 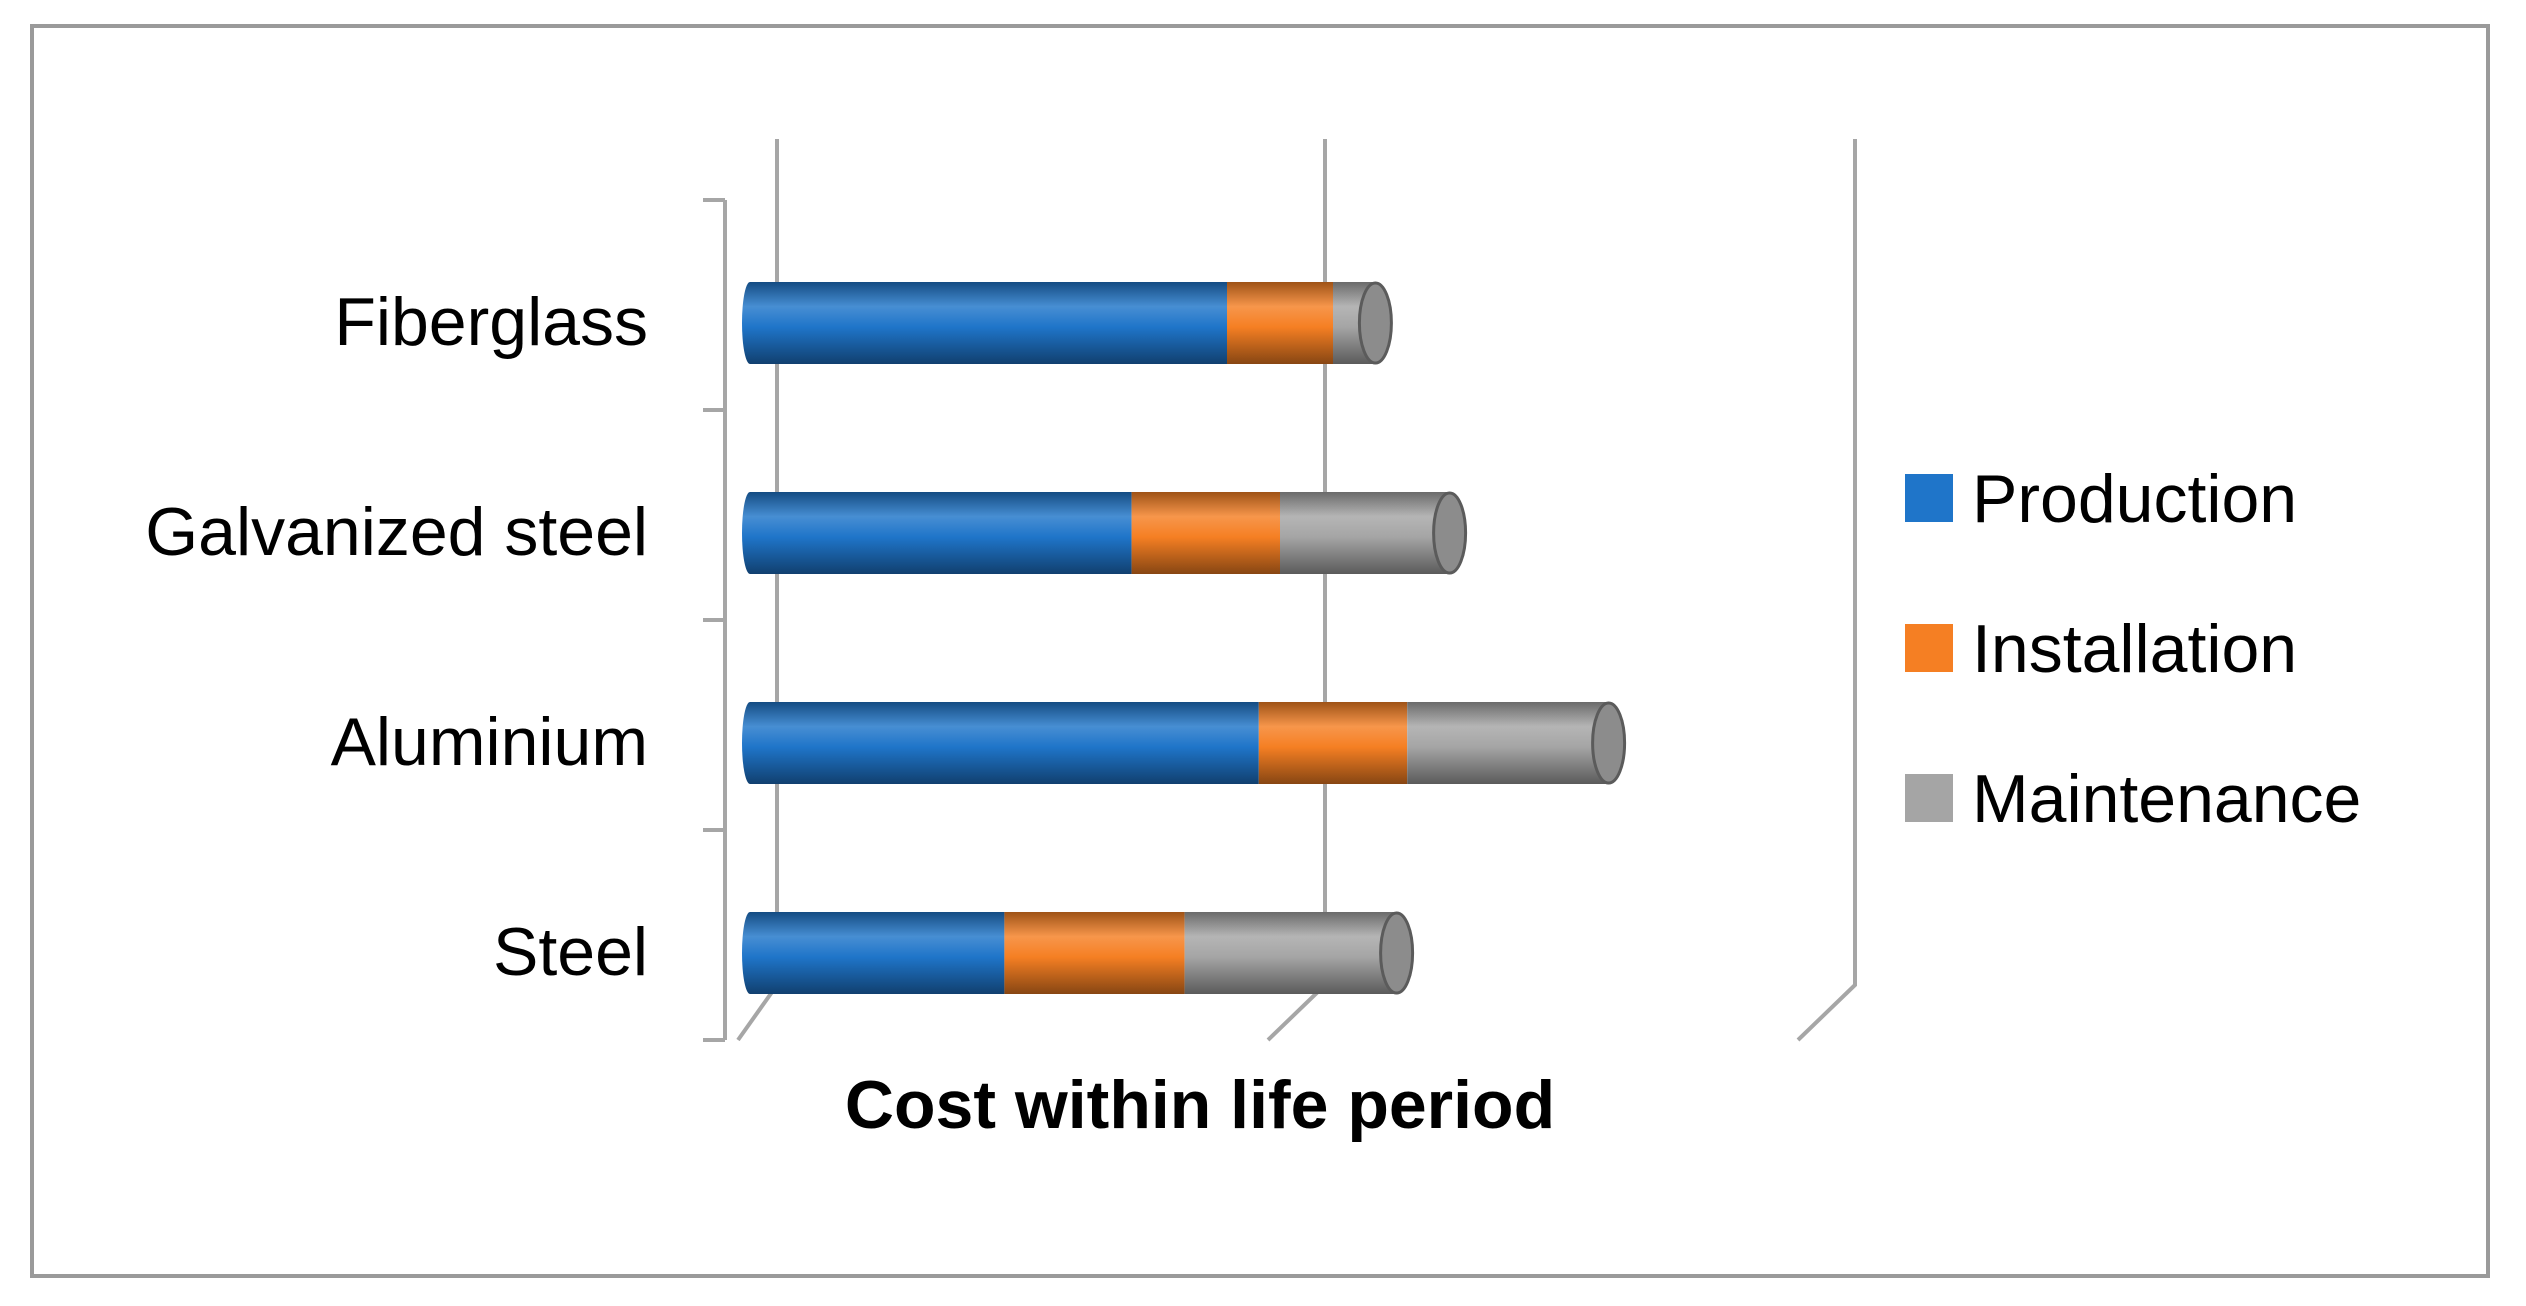 I want to click on legend-label-installation: Installation, so click(x=2134, y=649).